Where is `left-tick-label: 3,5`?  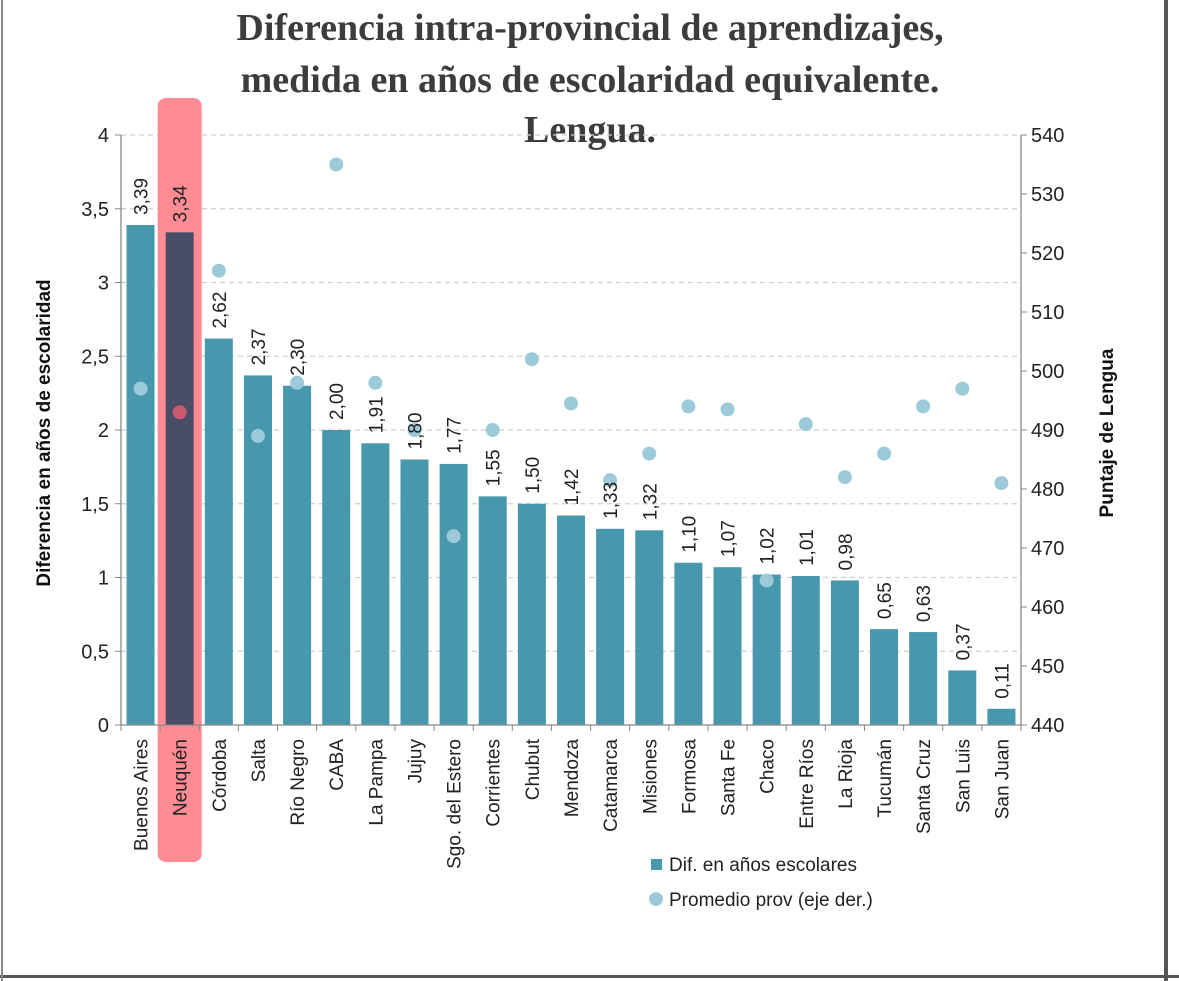
left-tick-label: 3,5 is located at coordinates (95, 210).